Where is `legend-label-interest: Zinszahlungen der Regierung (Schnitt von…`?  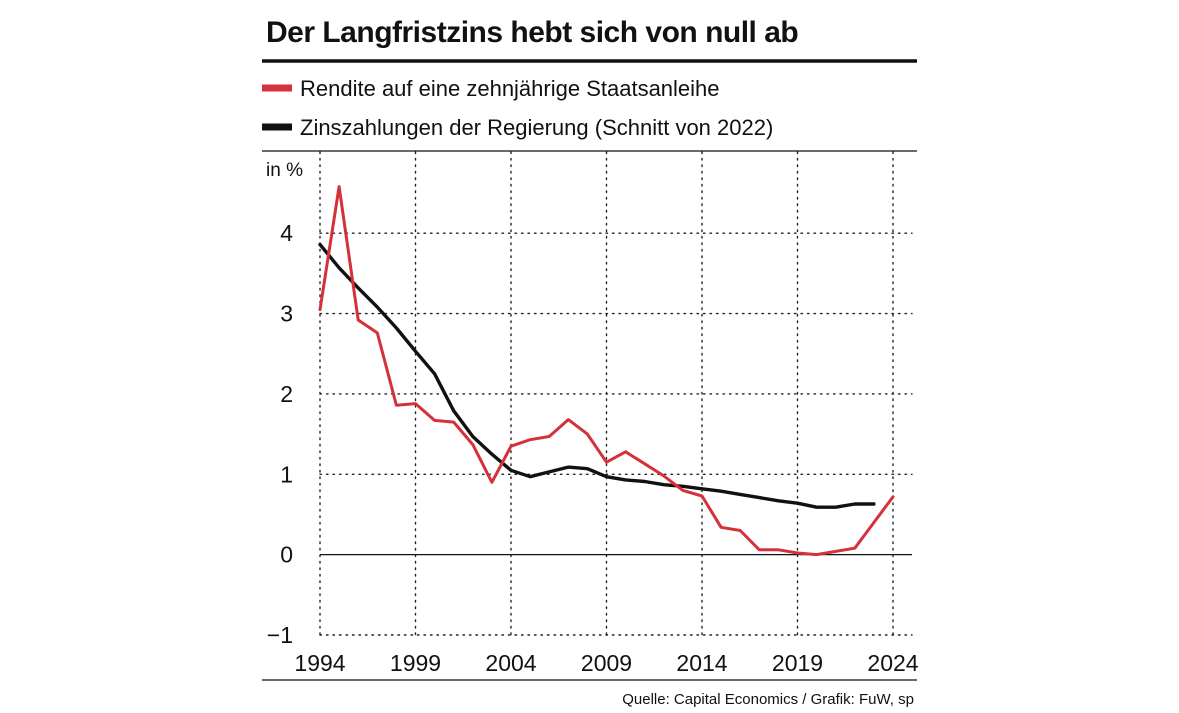 legend-label-interest: Zinszahlungen der Regierung (Schnitt von… is located at coordinates (536, 127).